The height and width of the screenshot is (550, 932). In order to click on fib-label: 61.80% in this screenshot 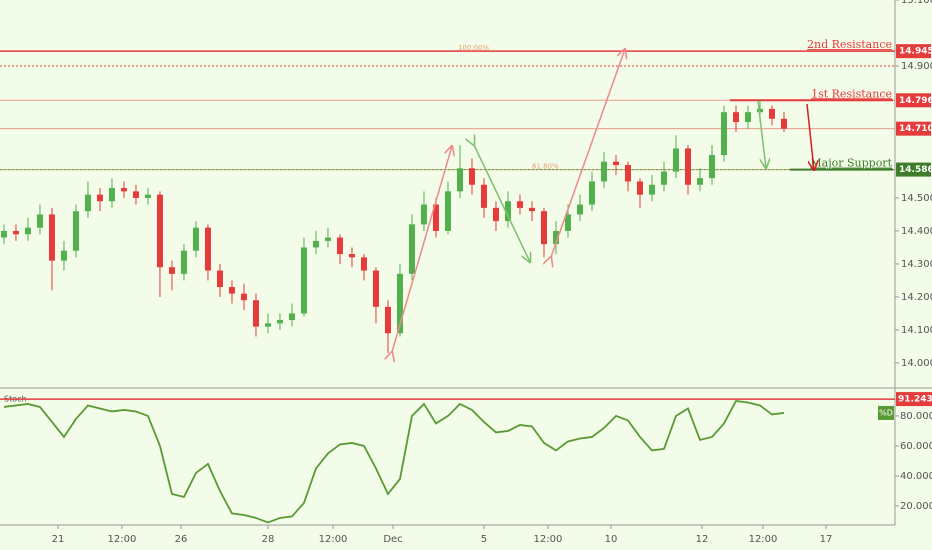, I will do `click(545, 167)`.